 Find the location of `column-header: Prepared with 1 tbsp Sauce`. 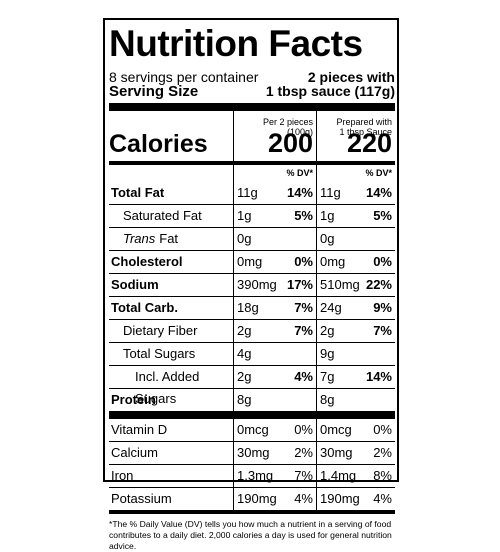

column-header: Prepared with 1 tbsp Sauce is located at coordinates (356, 124).